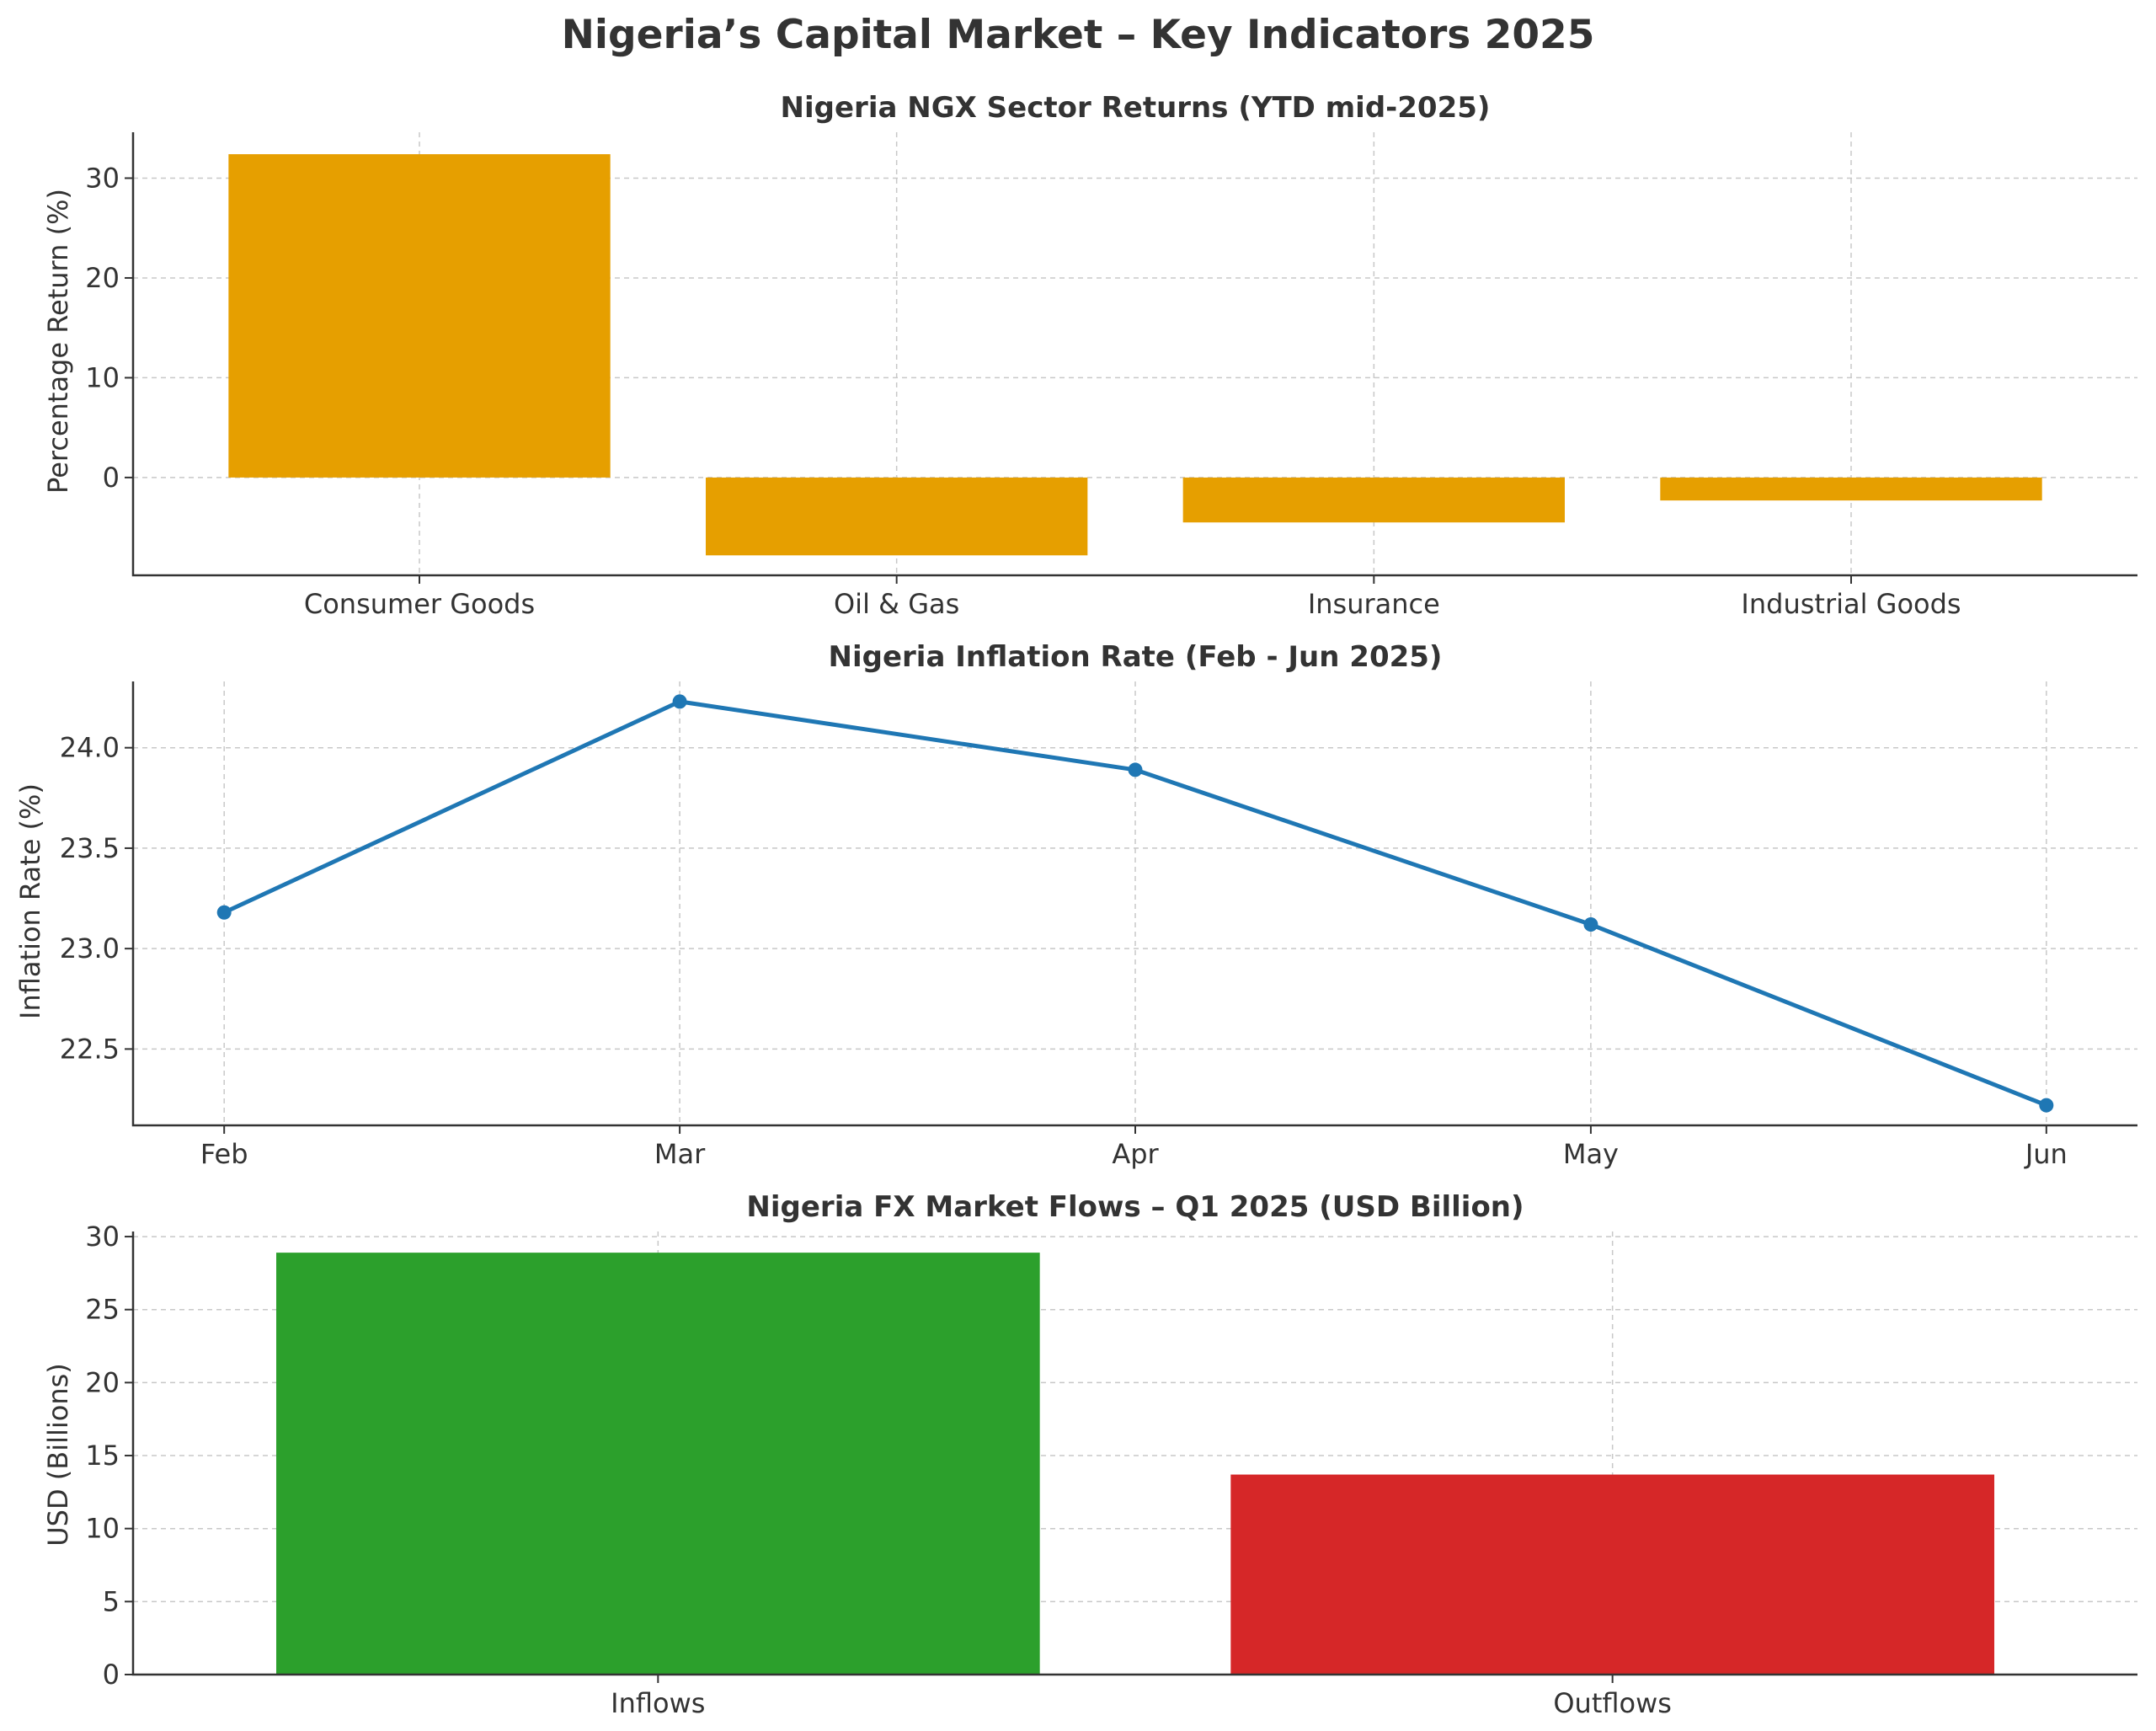 The height and width of the screenshot is (1731, 2156). I want to click on sector-returns-bar-industrial-goods, so click(1851, 489).